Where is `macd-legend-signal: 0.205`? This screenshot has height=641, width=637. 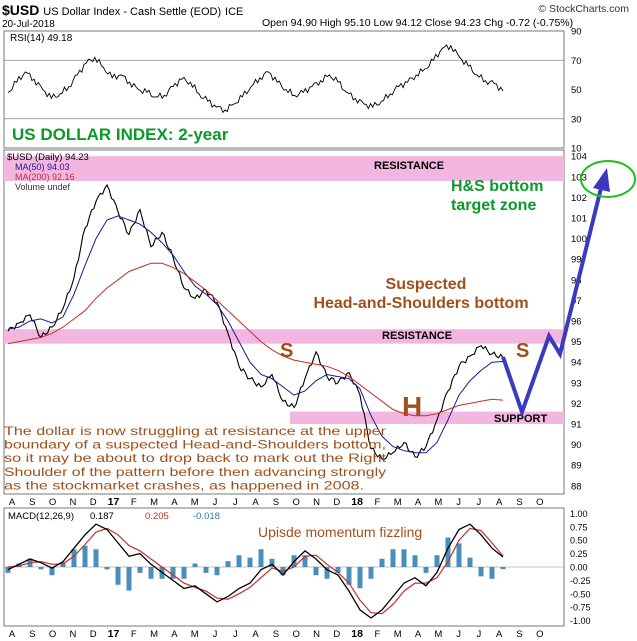
macd-legend-signal: 0.205 is located at coordinates (157, 516).